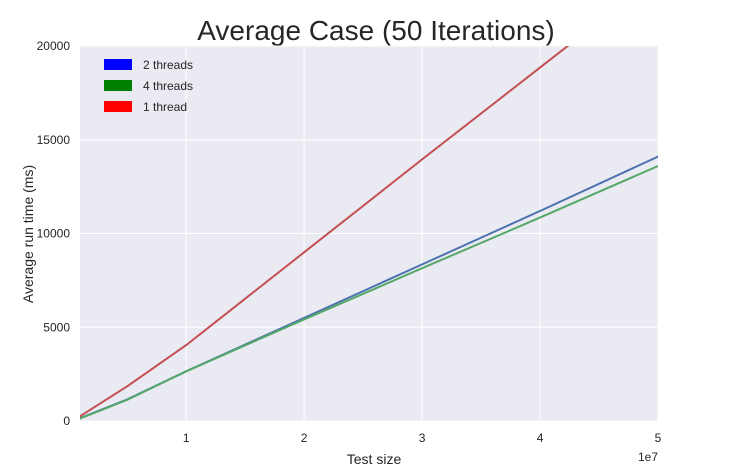  Describe the element at coordinates (28, 234) in the screenshot. I see `y-axis-label: Average run time (ms)` at that location.